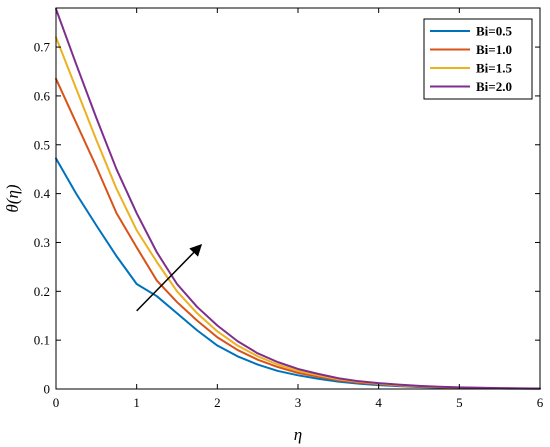 This screenshot has width=550, height=447. What do you see at coordinates (494, 68) in the screenshot?
I see `legend-label: Bi=1.5` at bounding box center [494, 68].